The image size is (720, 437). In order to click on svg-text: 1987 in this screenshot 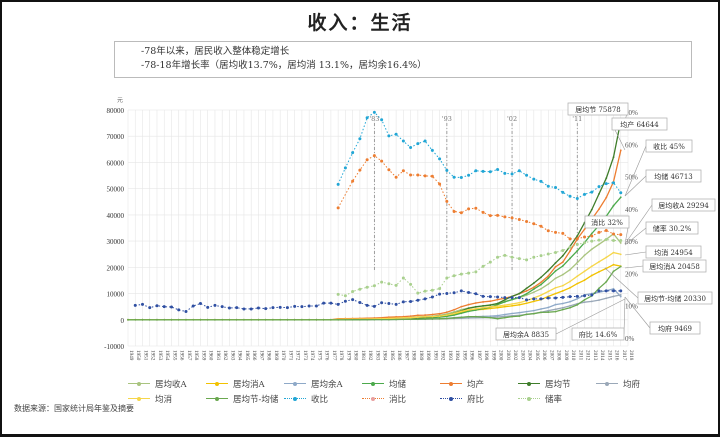, I will do `click(406, 355)`.